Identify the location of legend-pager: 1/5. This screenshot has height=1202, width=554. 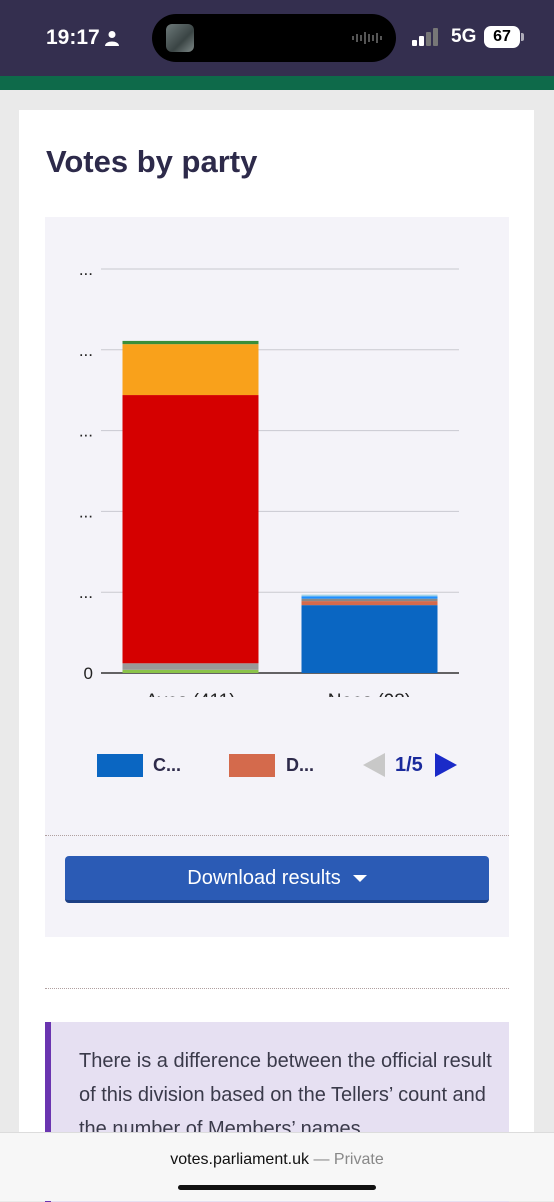
(411, 765).